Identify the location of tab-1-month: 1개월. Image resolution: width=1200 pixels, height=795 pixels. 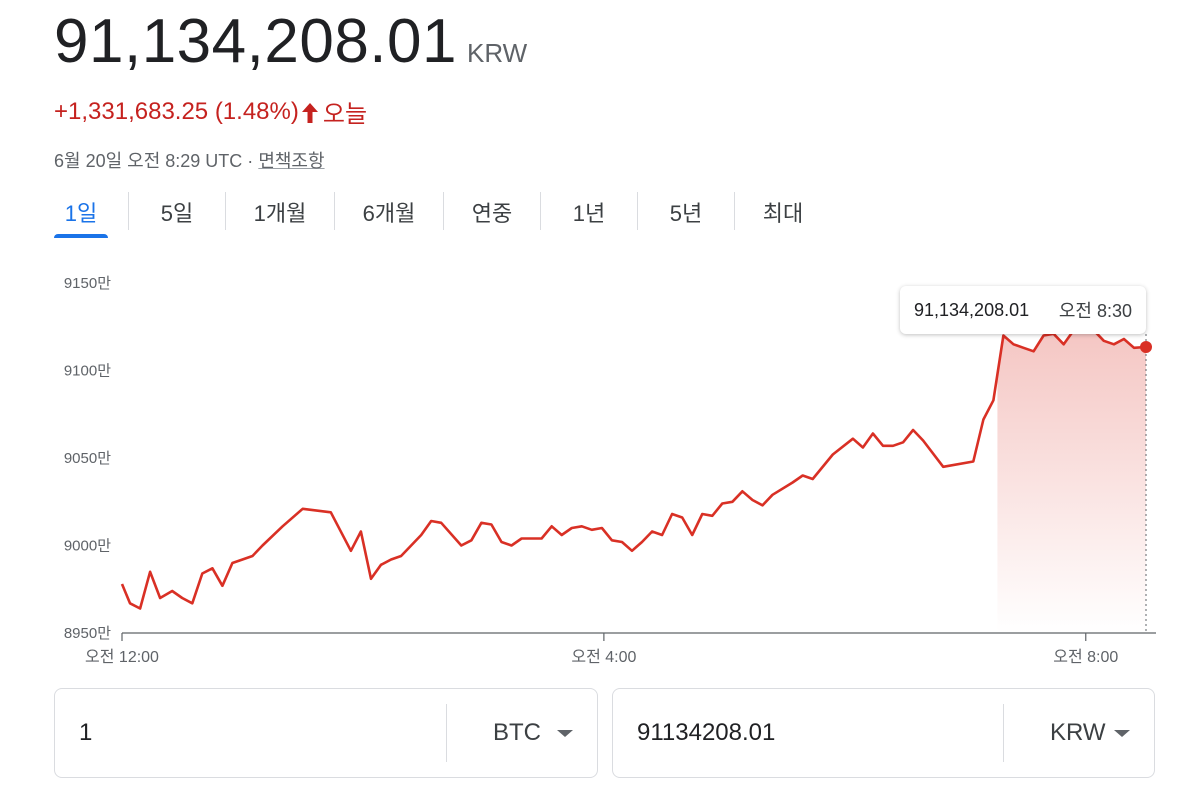
(280, 213).